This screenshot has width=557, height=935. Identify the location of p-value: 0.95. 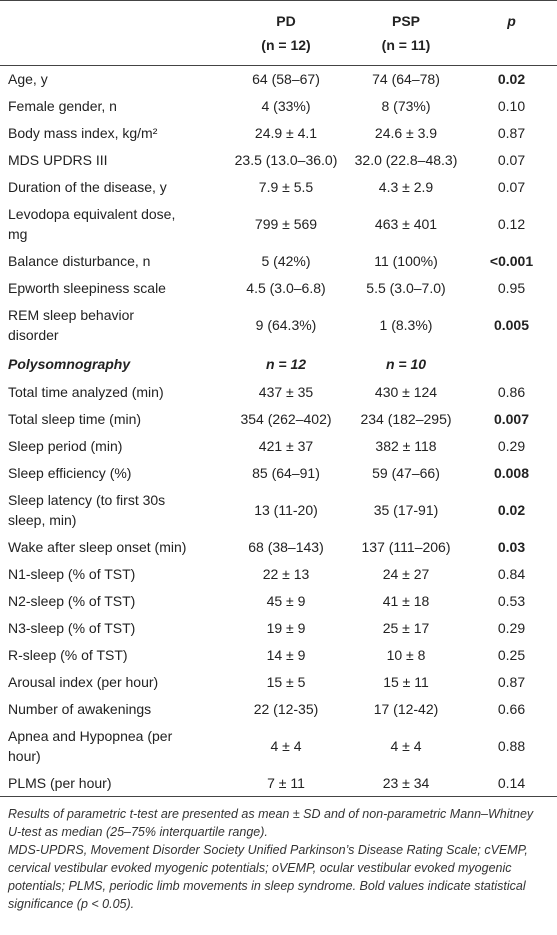
(511, 288).